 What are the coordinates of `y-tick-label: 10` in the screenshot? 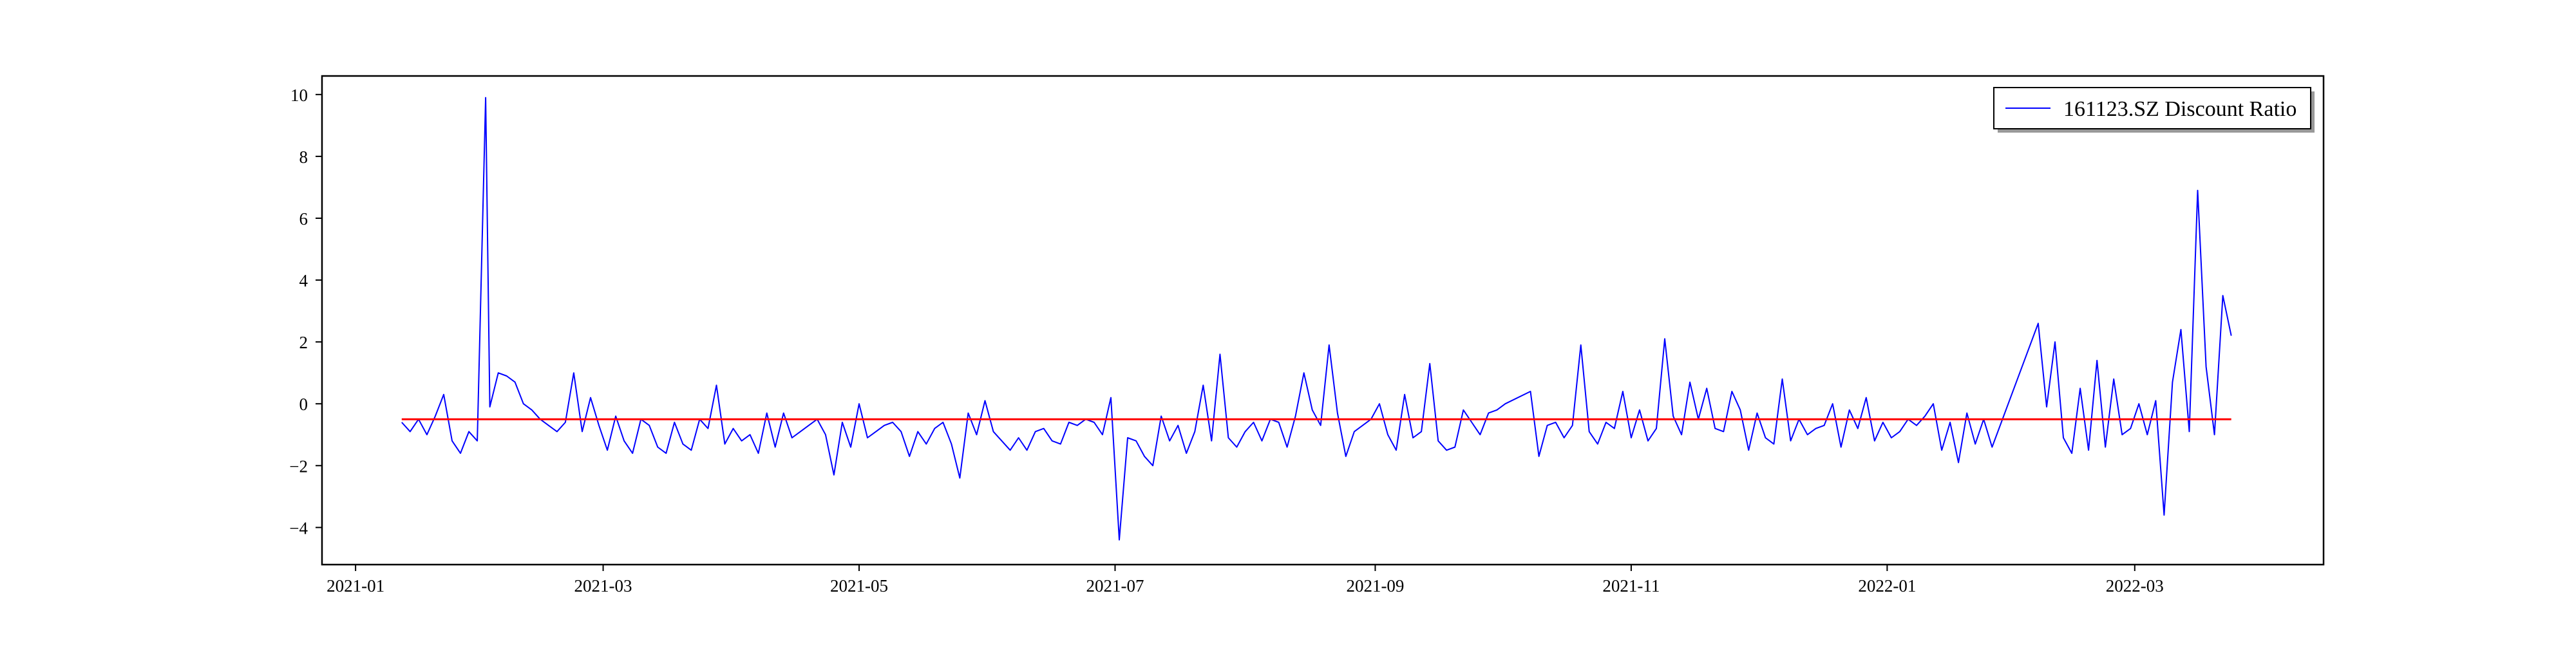 It's located at (299, 96).